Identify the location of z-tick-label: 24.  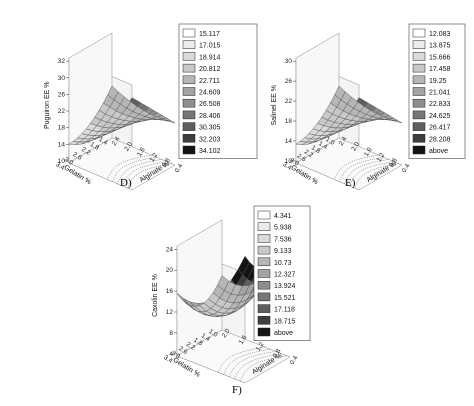
(170, 249).